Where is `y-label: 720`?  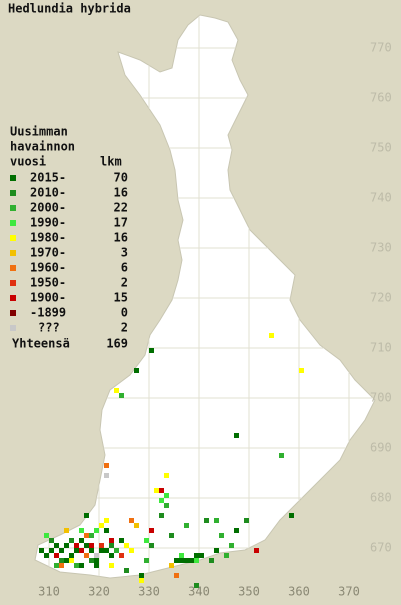 y-label: 720 is located at coordinates (381, 298).